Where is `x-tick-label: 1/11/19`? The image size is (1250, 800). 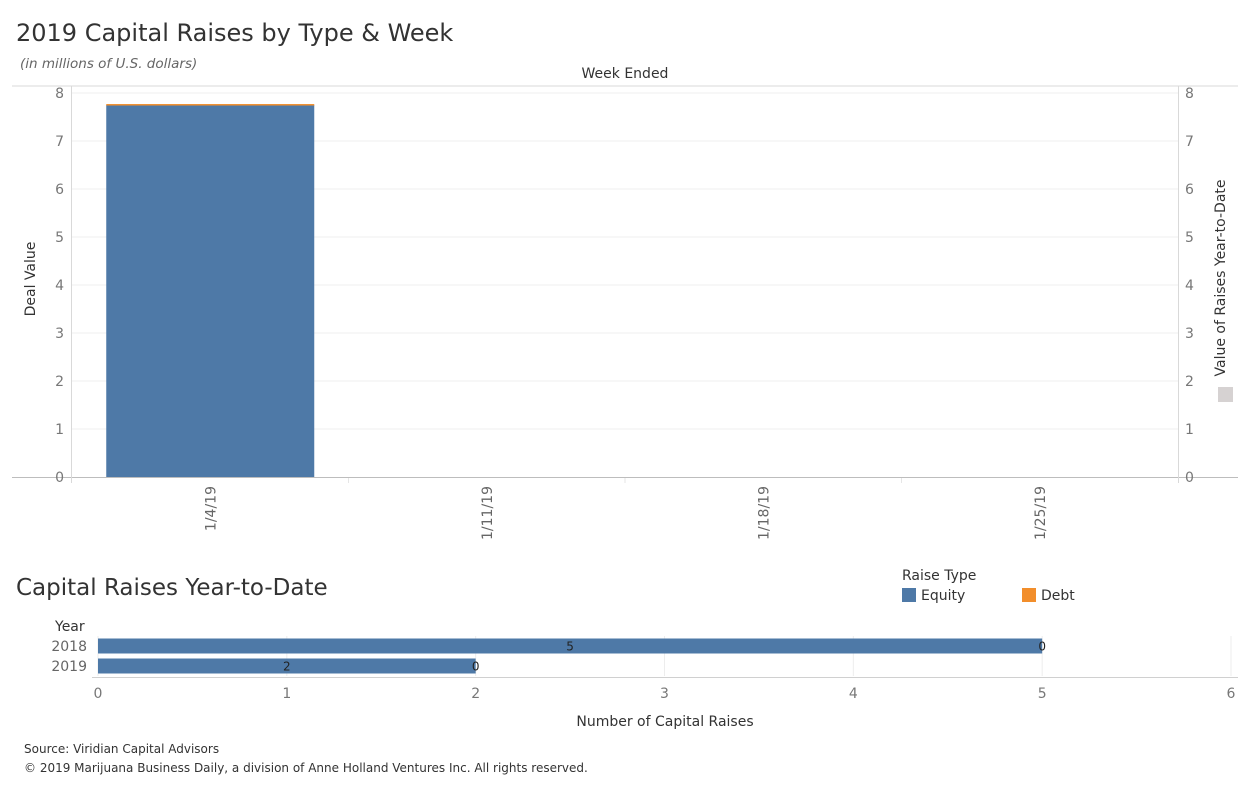
x-tick-label: 1/11/19 is located at coordinates (488, 513).